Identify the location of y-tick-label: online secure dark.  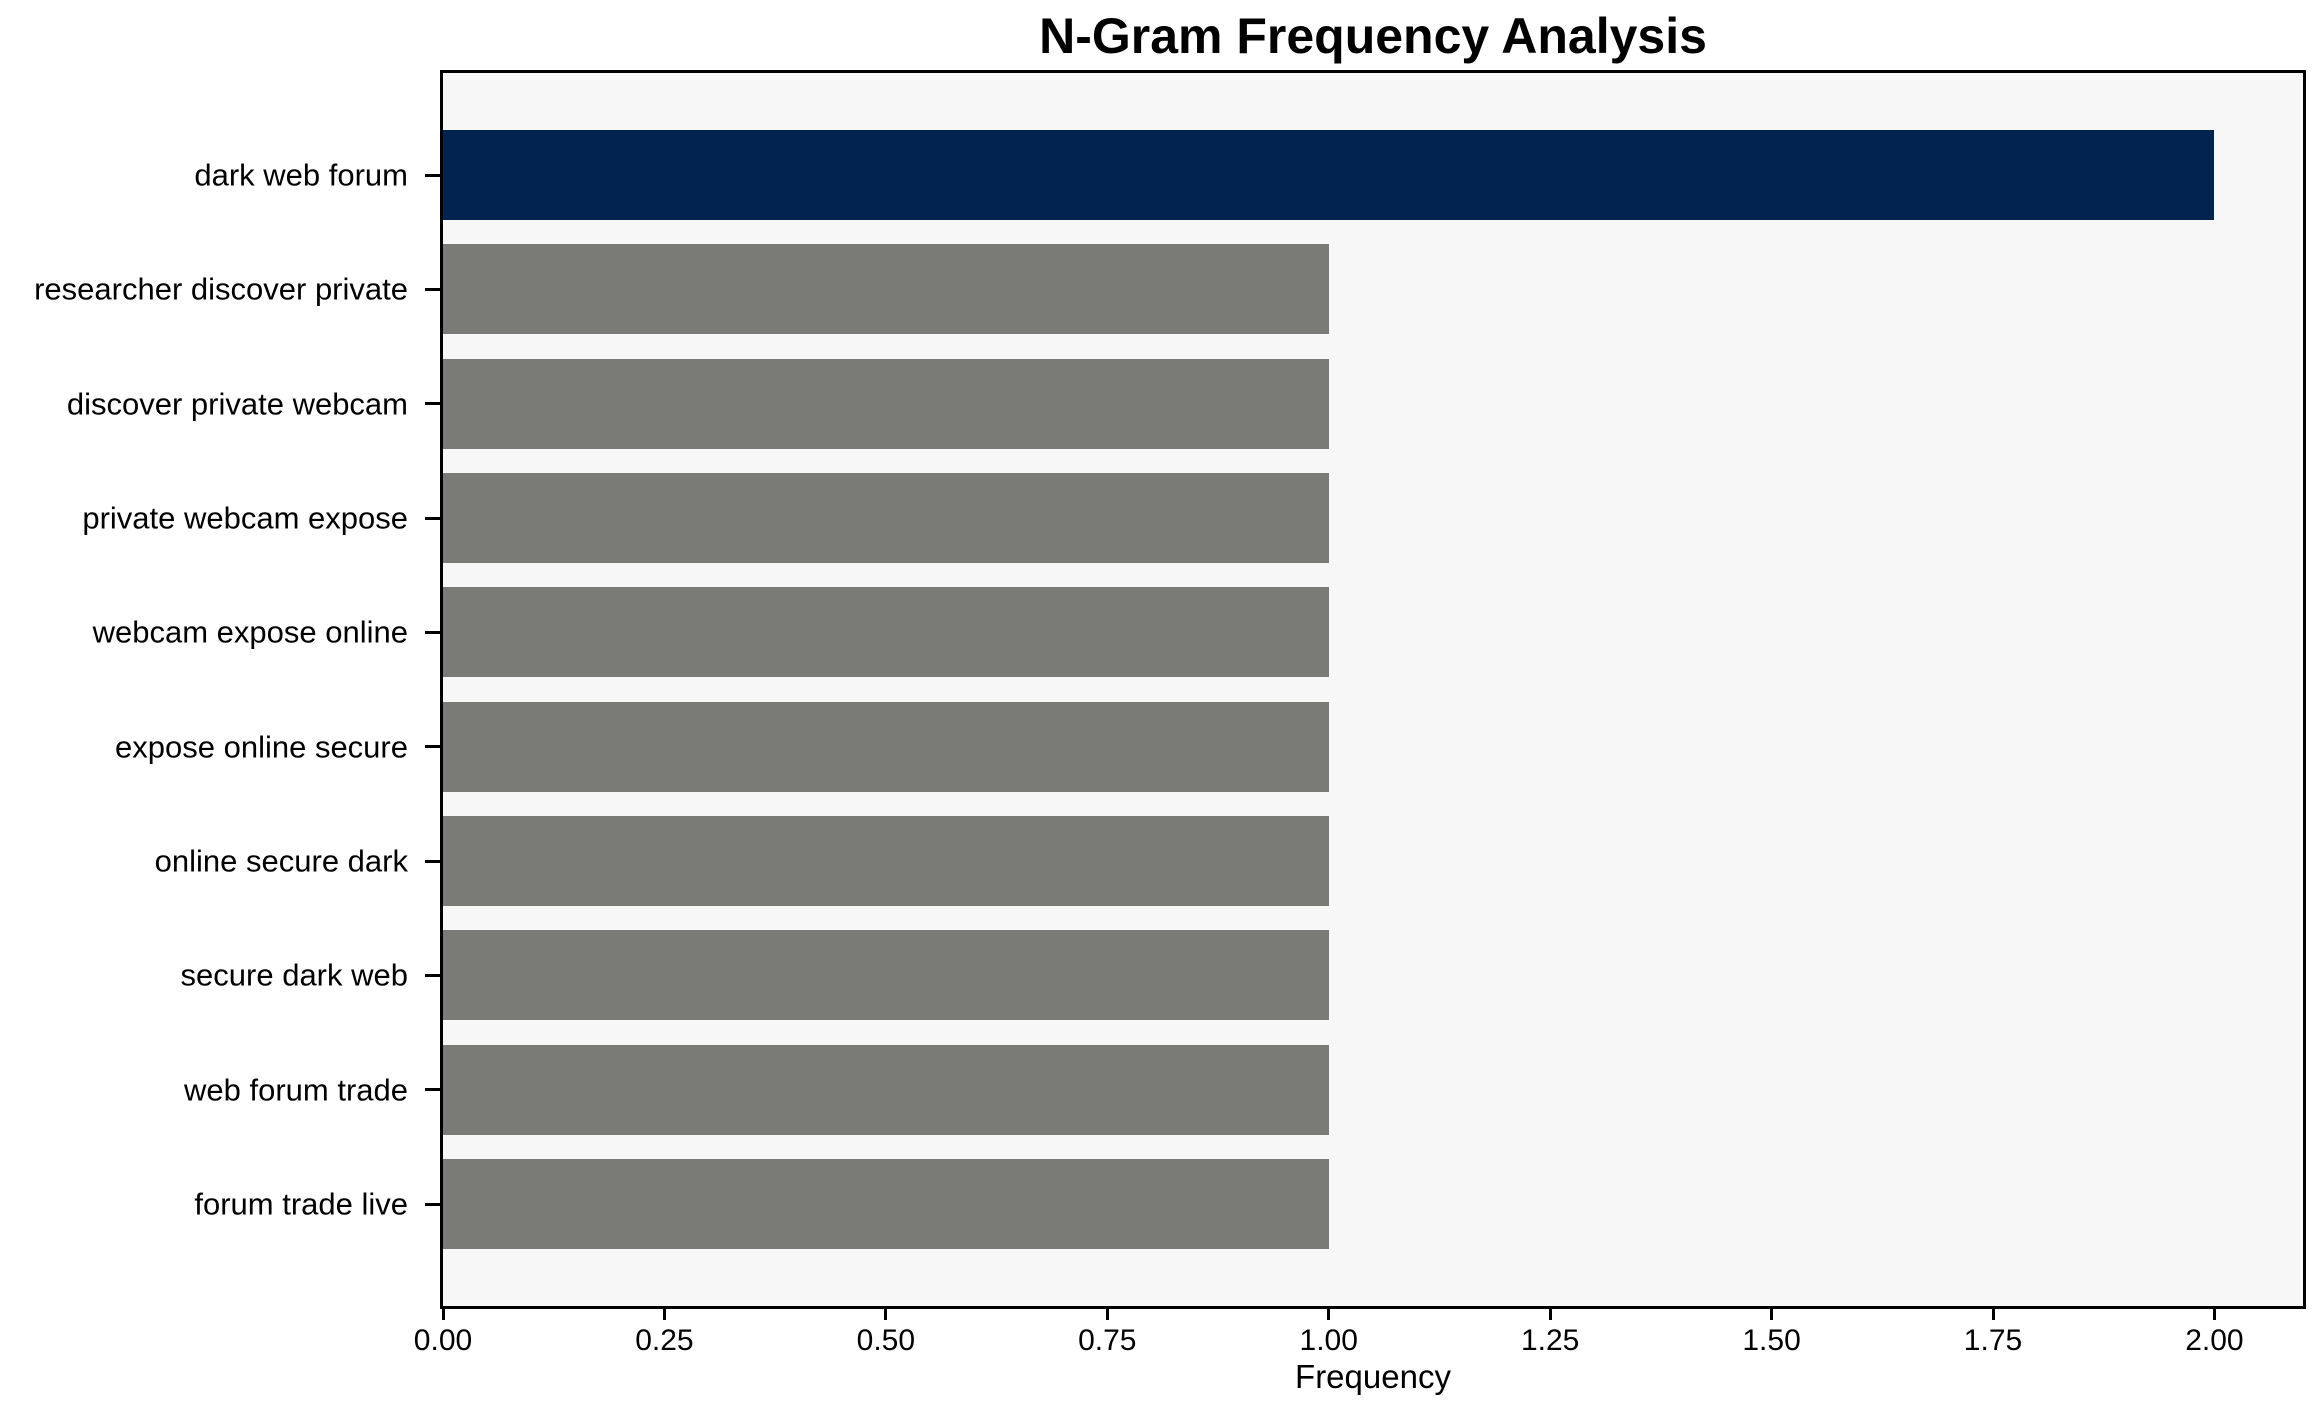
(281, 861).